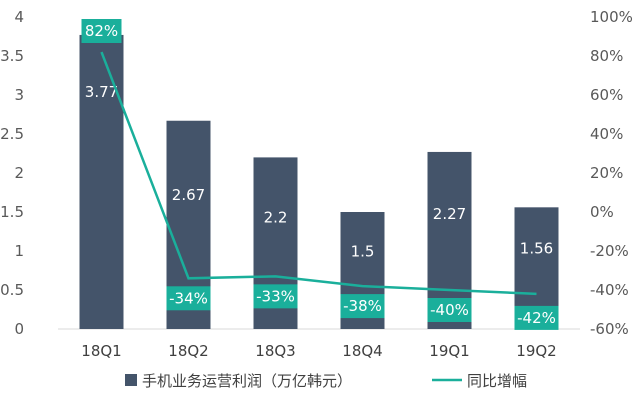  I want to click on line-data-label-text: -34%, so click(188, 298).